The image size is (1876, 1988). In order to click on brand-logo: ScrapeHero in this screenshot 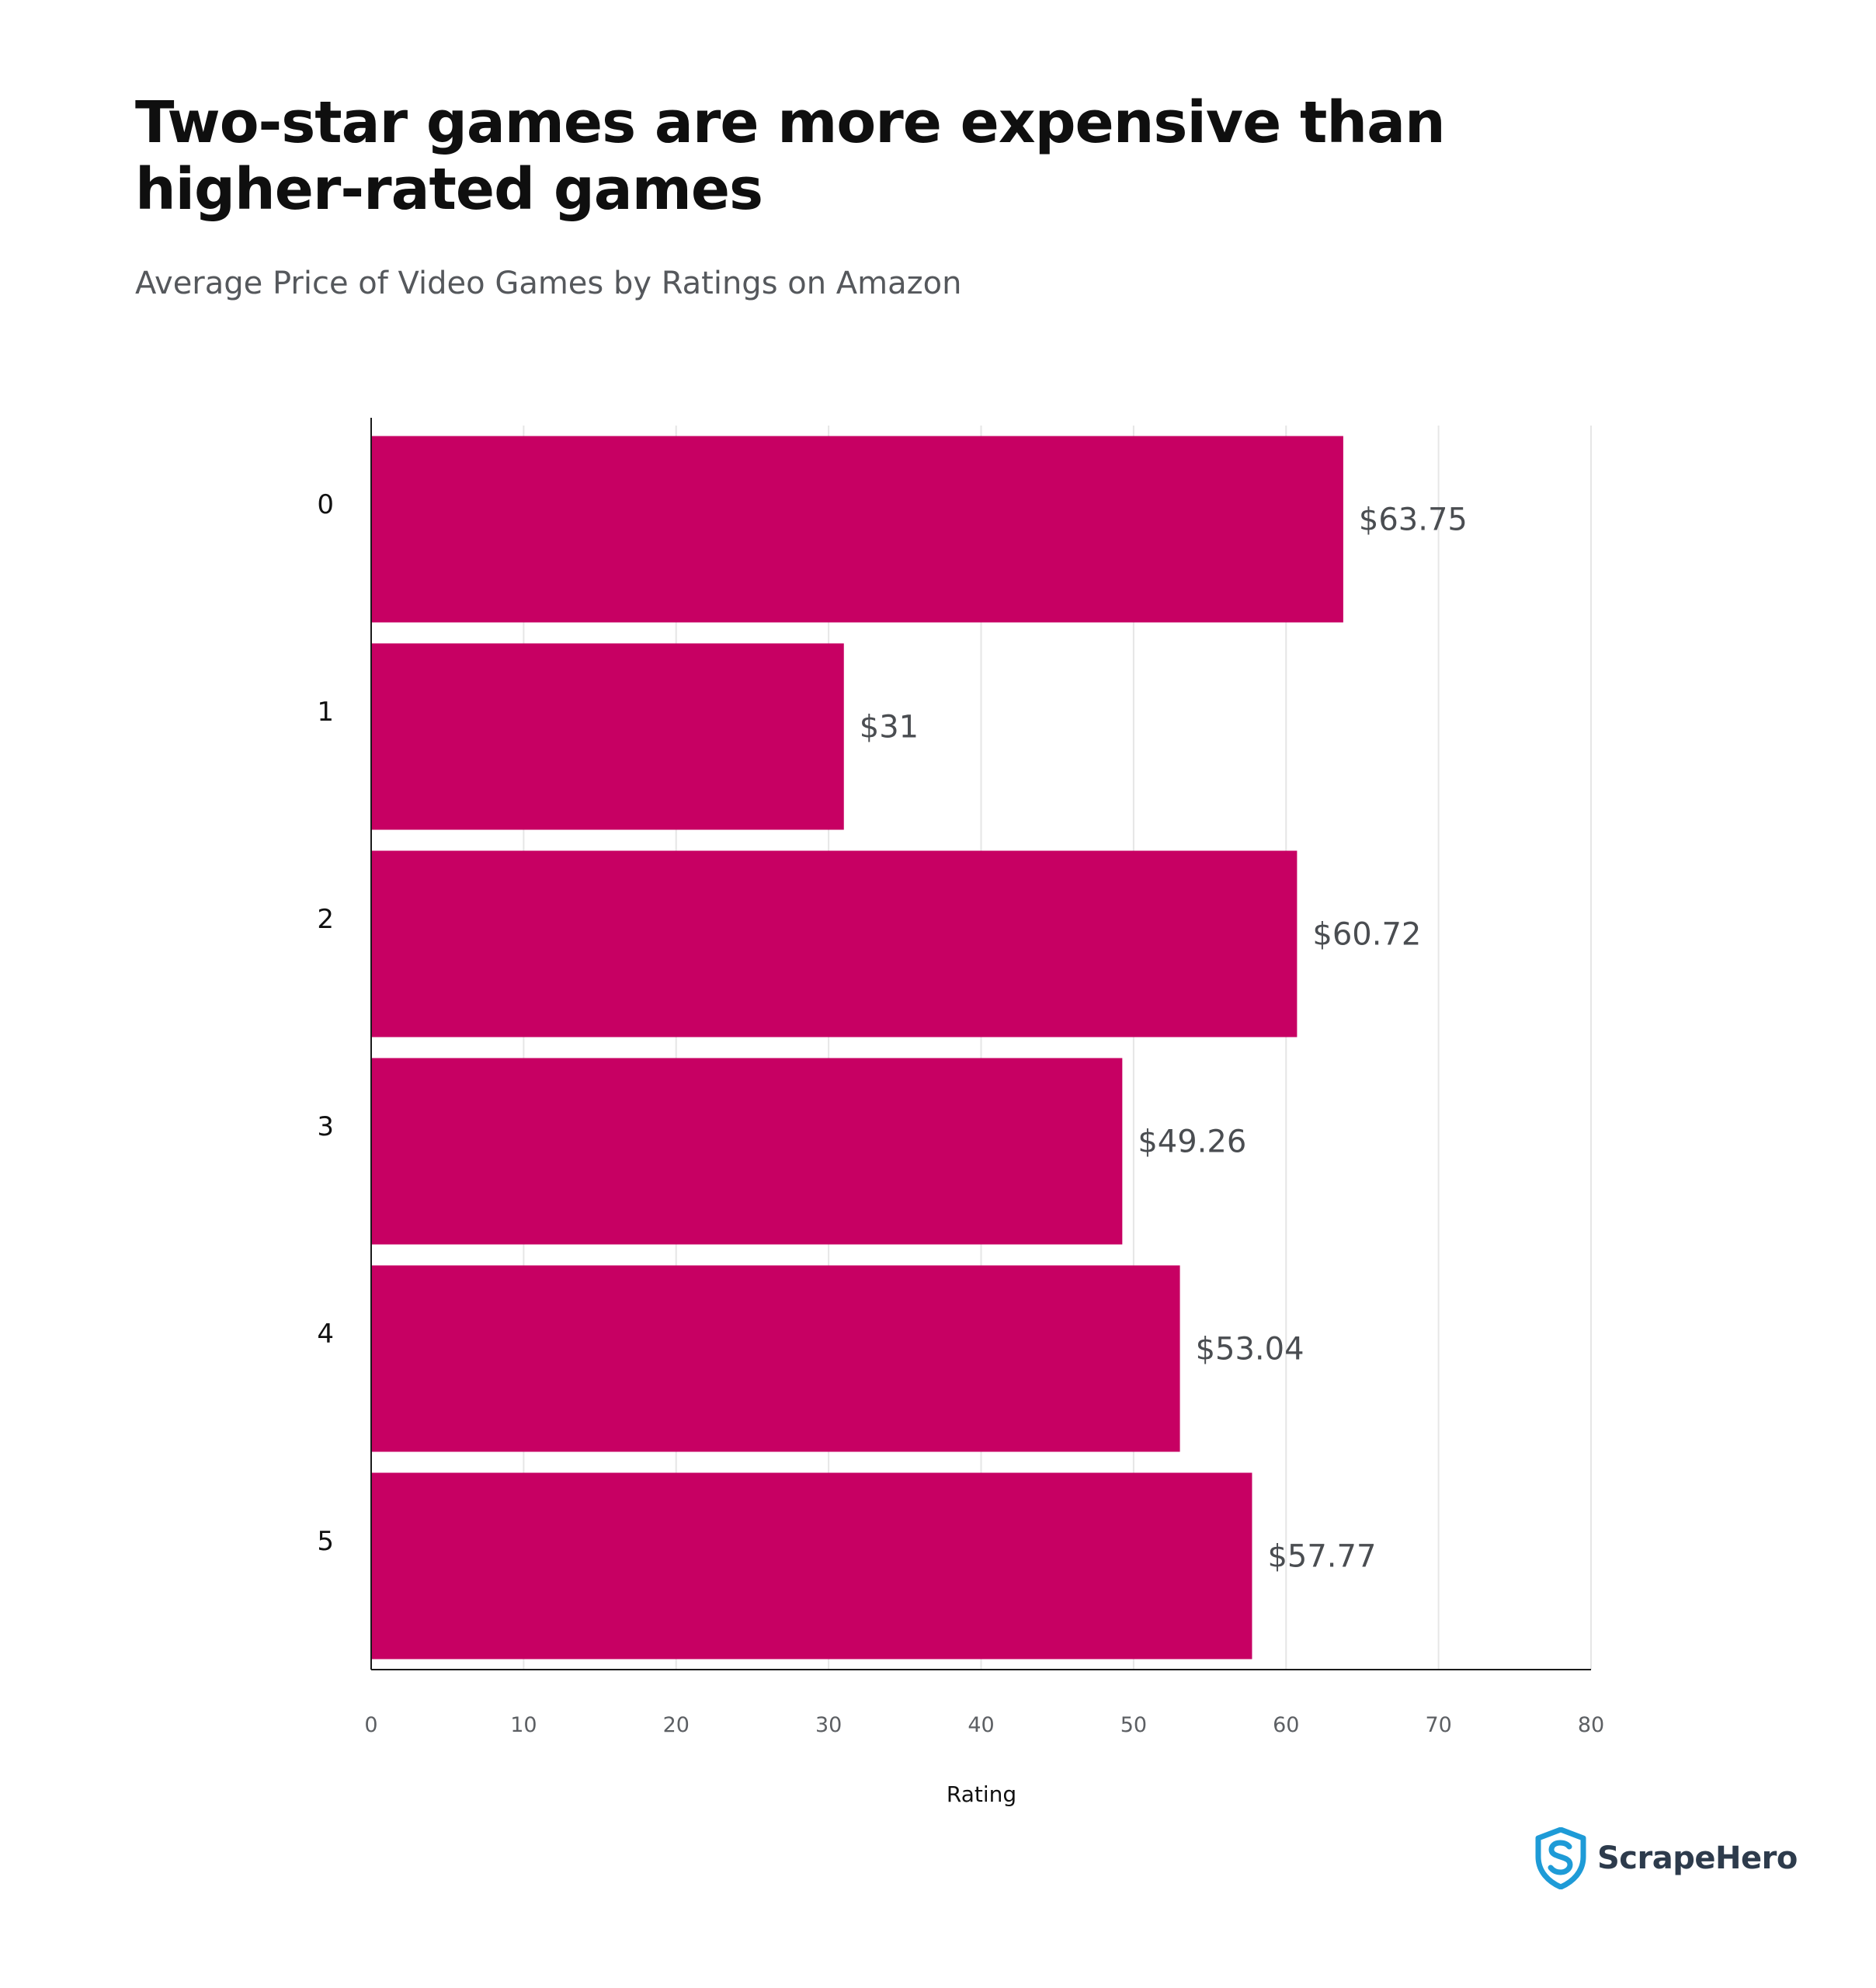, I will do `click(1666, 1858)`.